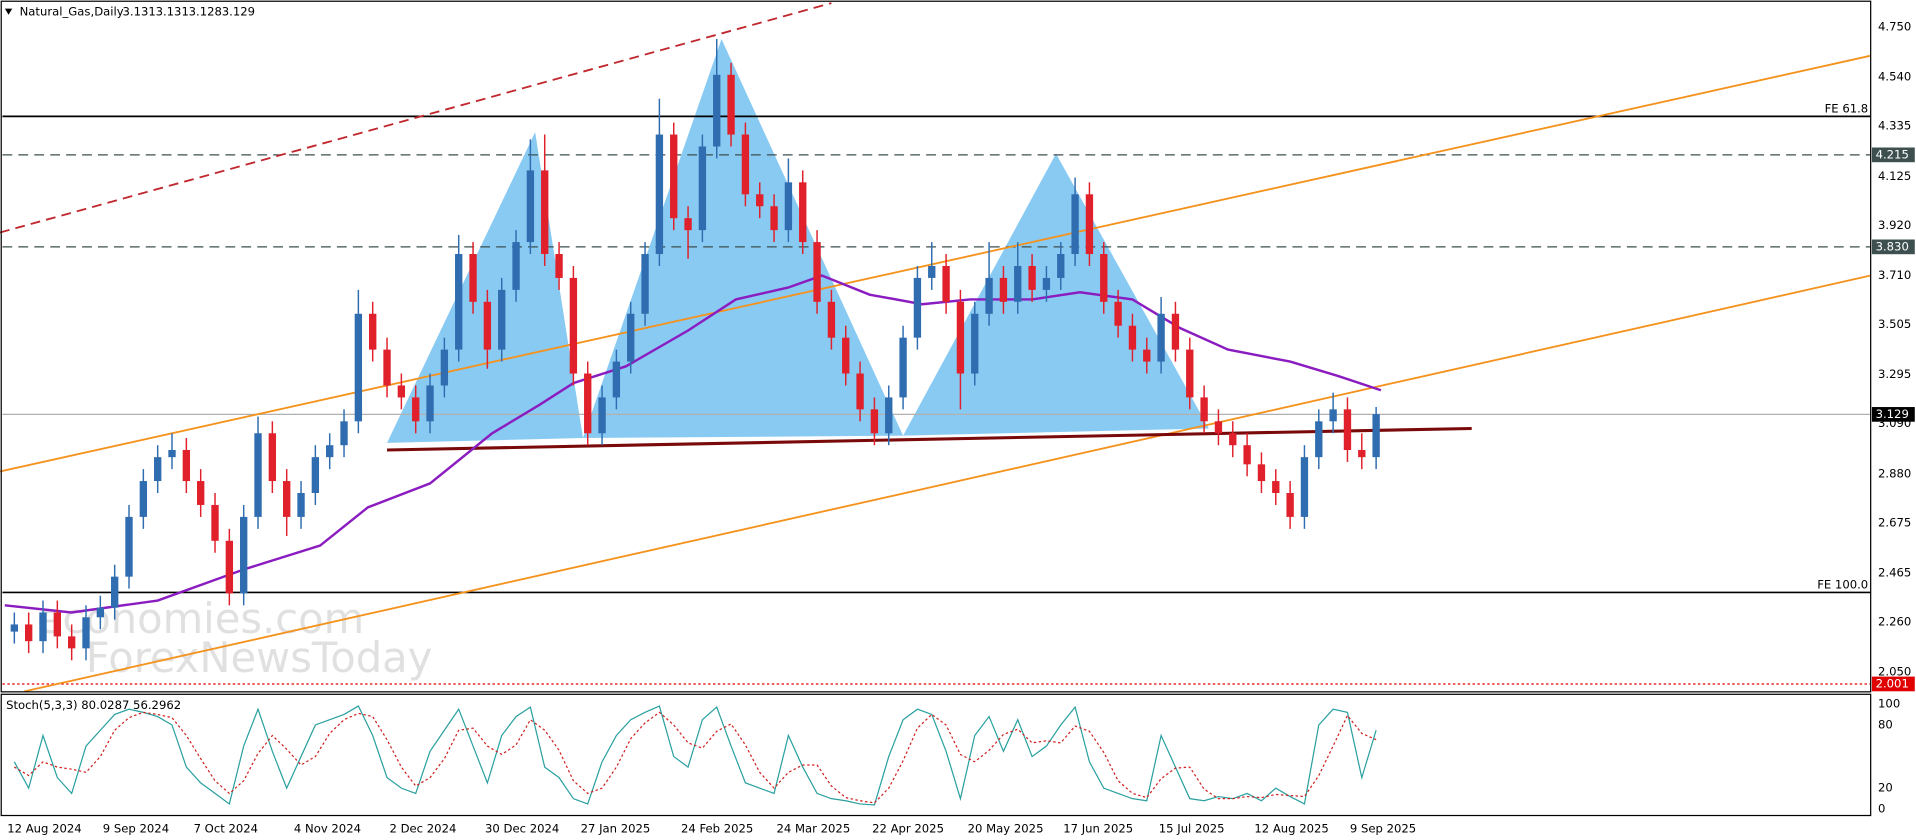 The width and height of the screenshot is (1916, 840). I want to click on y-tick-label: 4.125, so click(1894, 176).